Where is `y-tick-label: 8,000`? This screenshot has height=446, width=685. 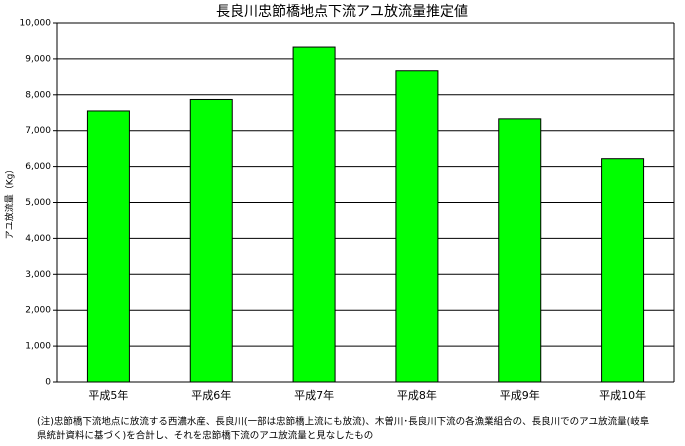
y-tick-label: 8,000 is located at coordinates (38, 95).